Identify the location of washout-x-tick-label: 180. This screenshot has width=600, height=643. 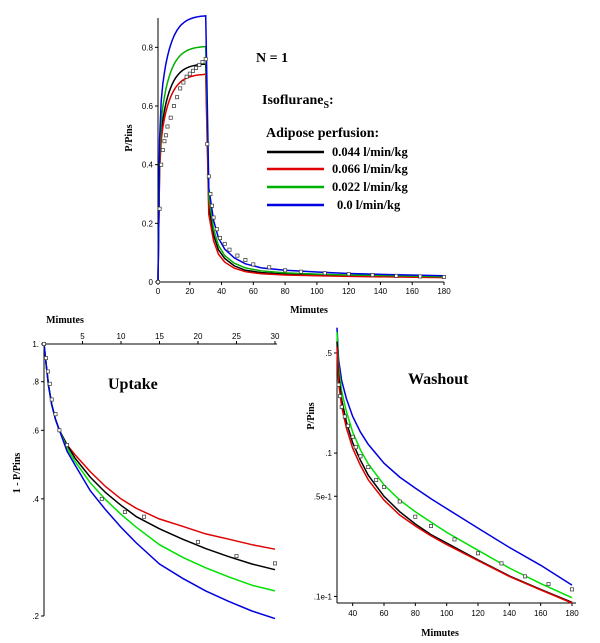
(572, 613).